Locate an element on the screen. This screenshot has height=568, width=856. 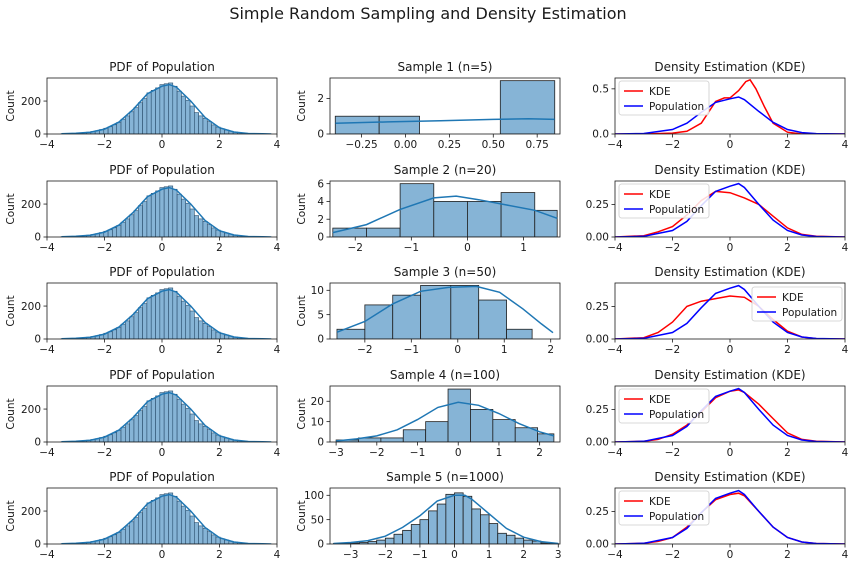
y-tick-label: 200 is located at coordinates (31, 102).